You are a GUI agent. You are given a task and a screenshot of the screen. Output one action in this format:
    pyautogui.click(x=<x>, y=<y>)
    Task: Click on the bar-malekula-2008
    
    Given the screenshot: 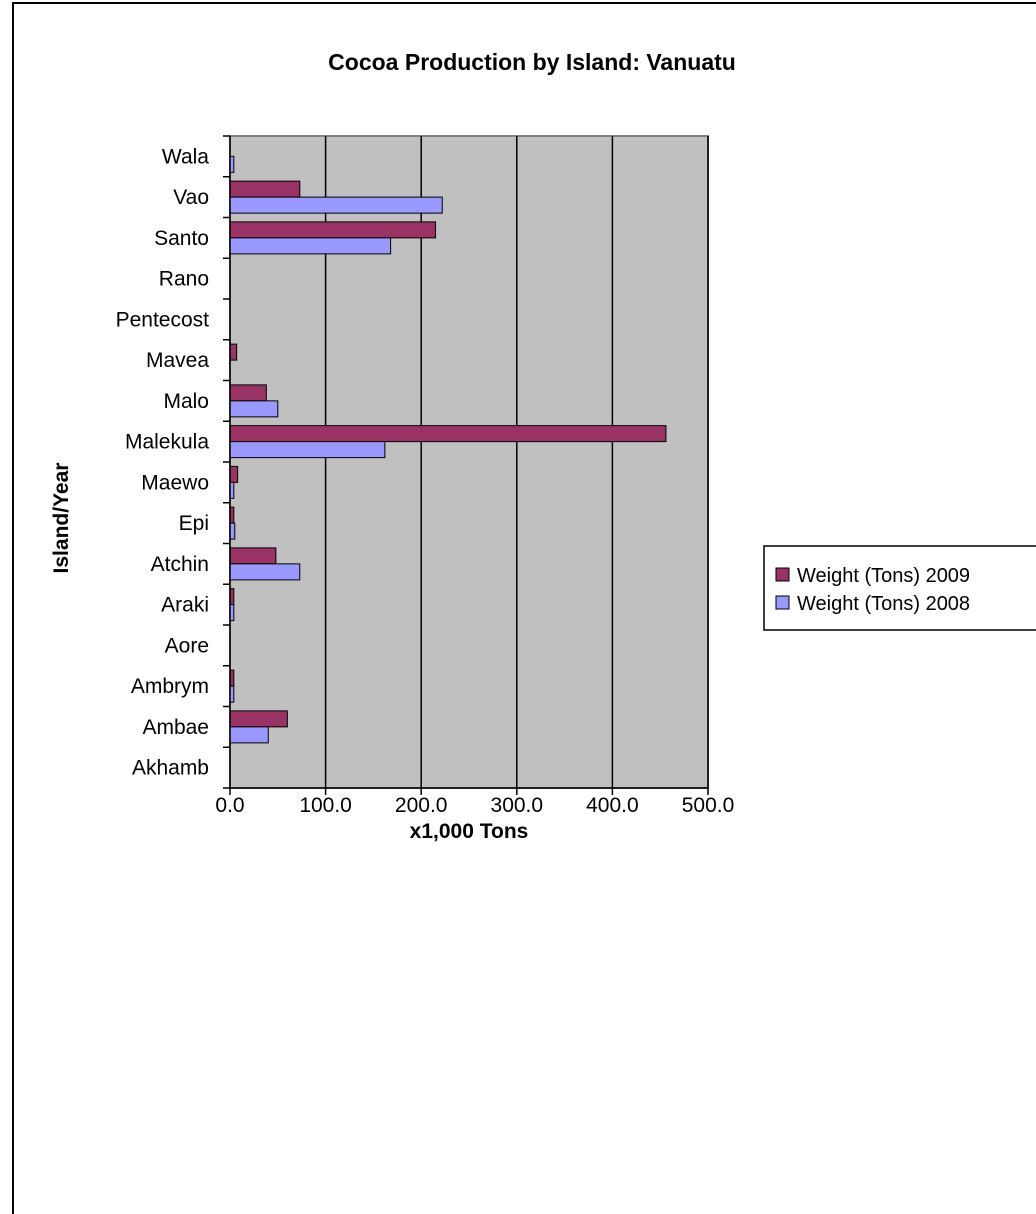 What is the action you would take?
    pyautogui.click(x=307, y=450)
    